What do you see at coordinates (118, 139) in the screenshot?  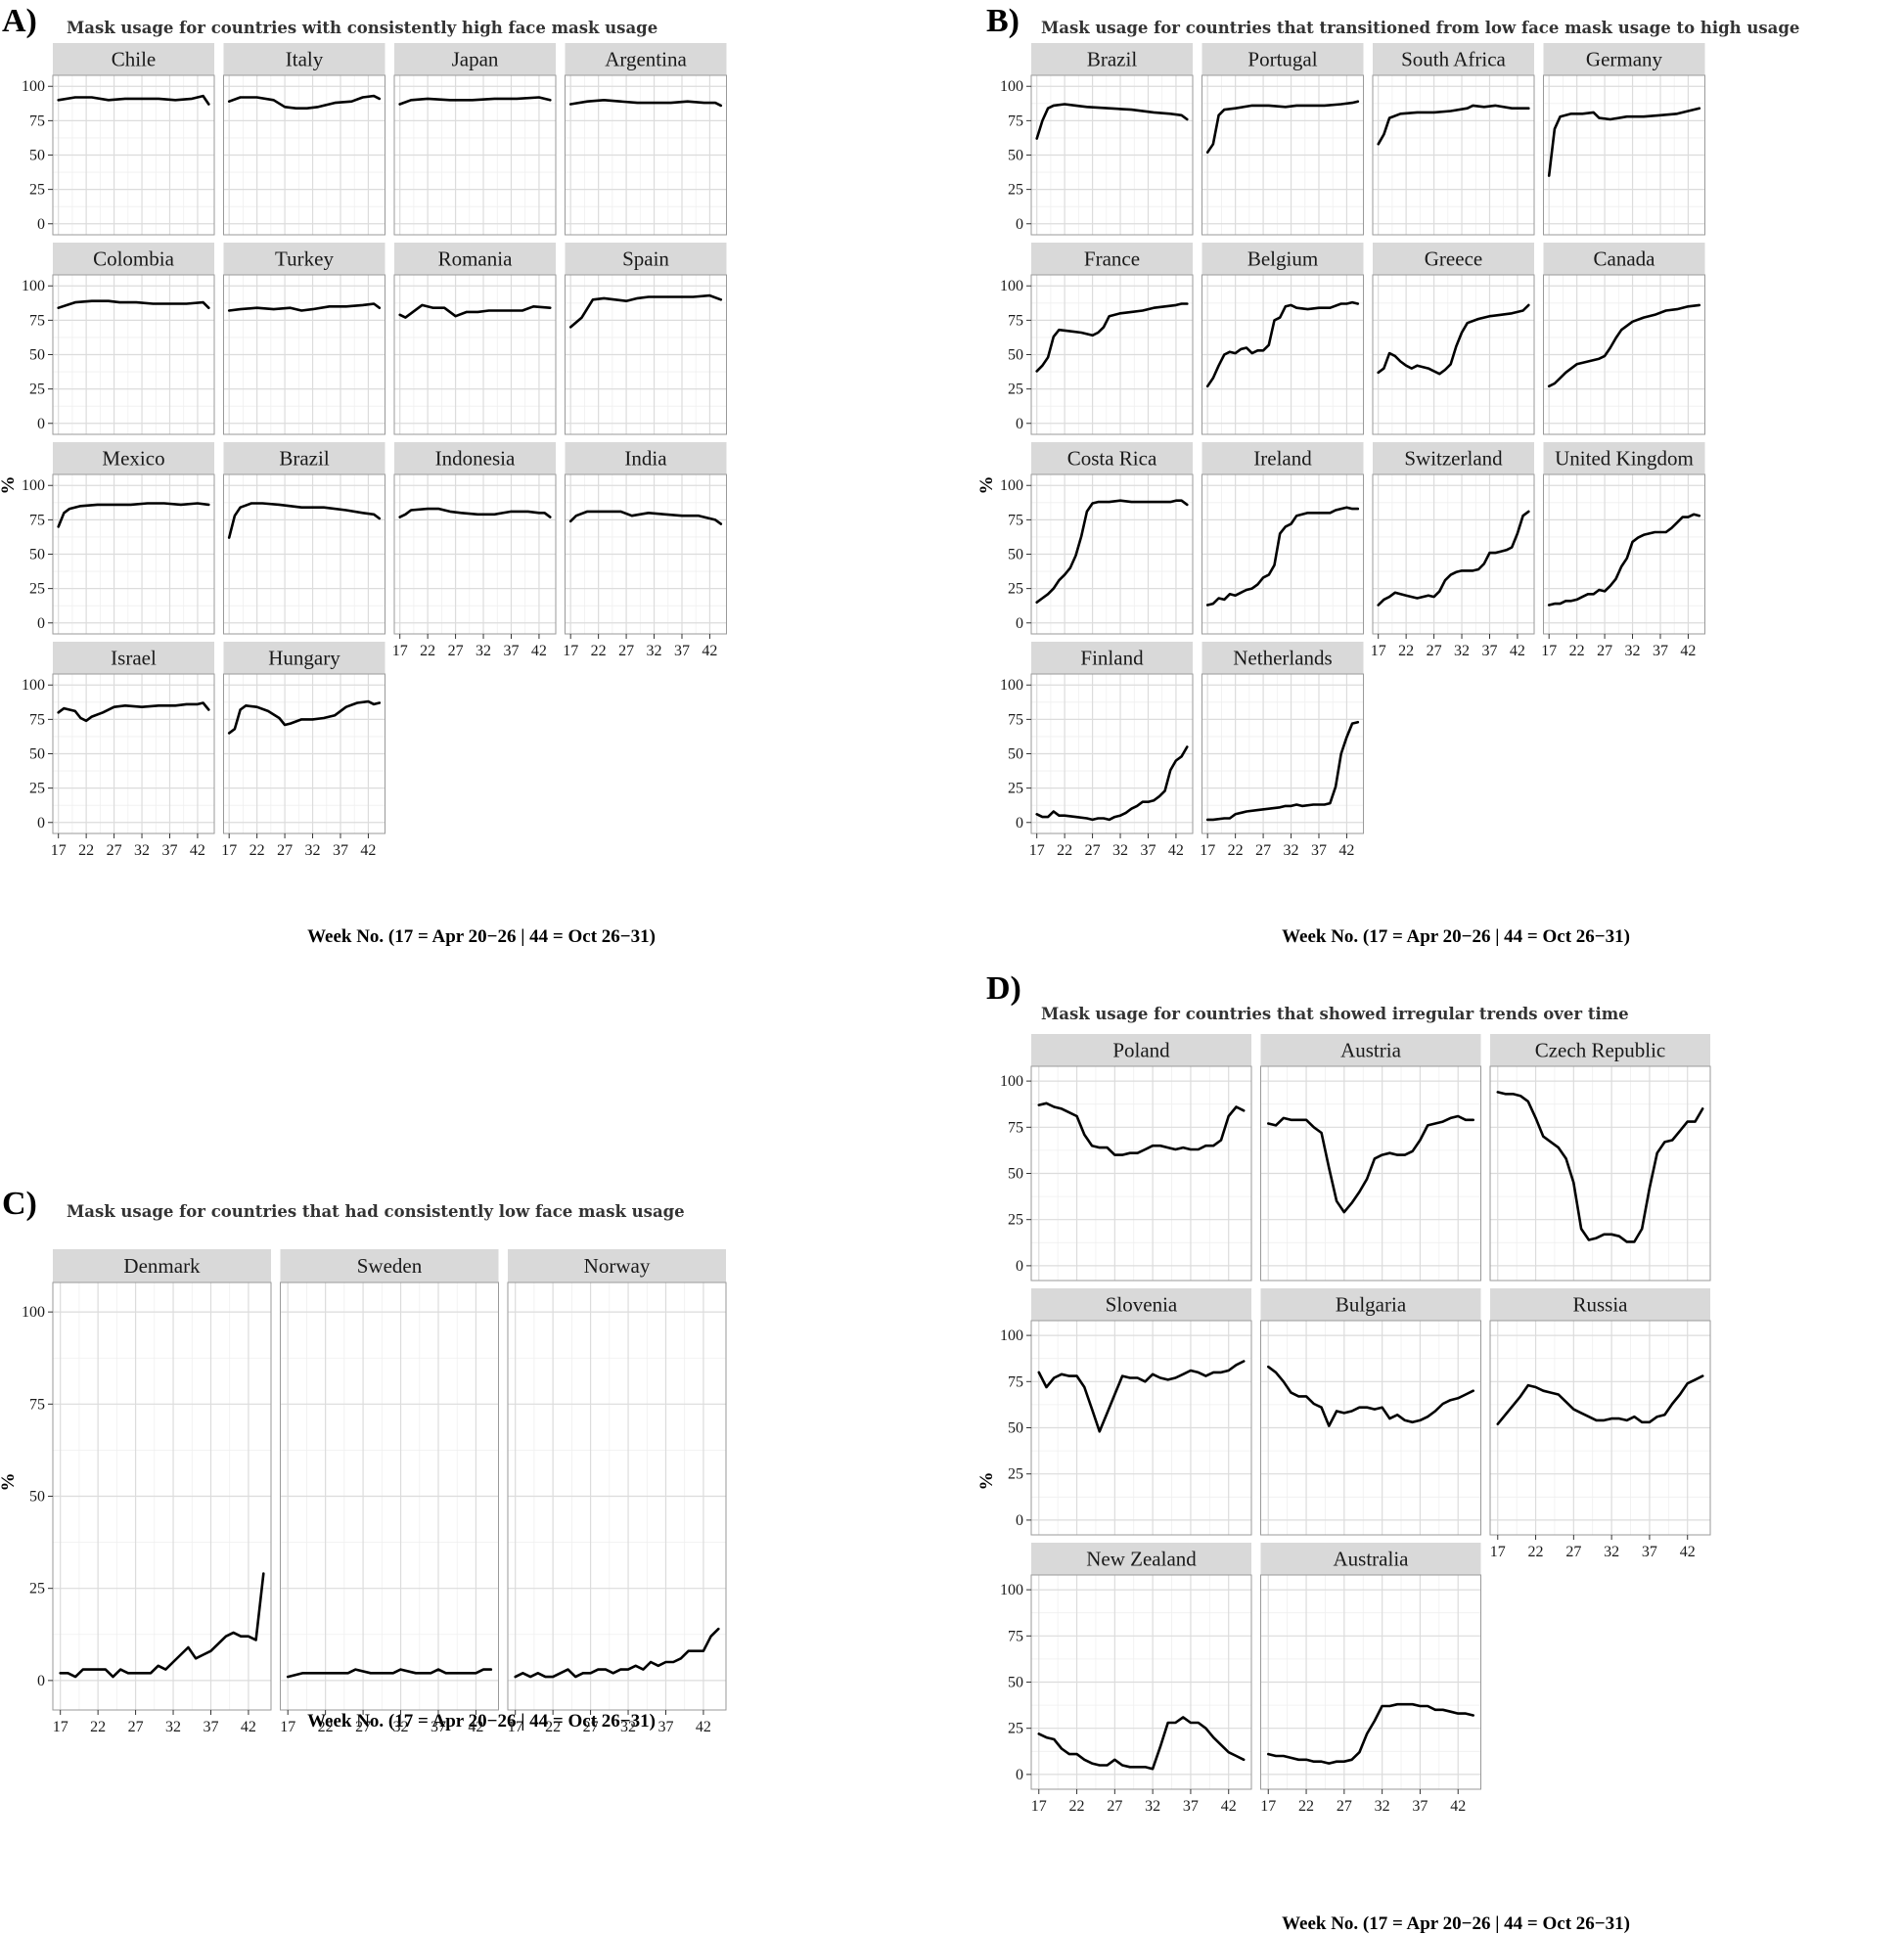 I see `facet-chile: Chile 0 25 50 75 100` at bounding box center [118, 139].